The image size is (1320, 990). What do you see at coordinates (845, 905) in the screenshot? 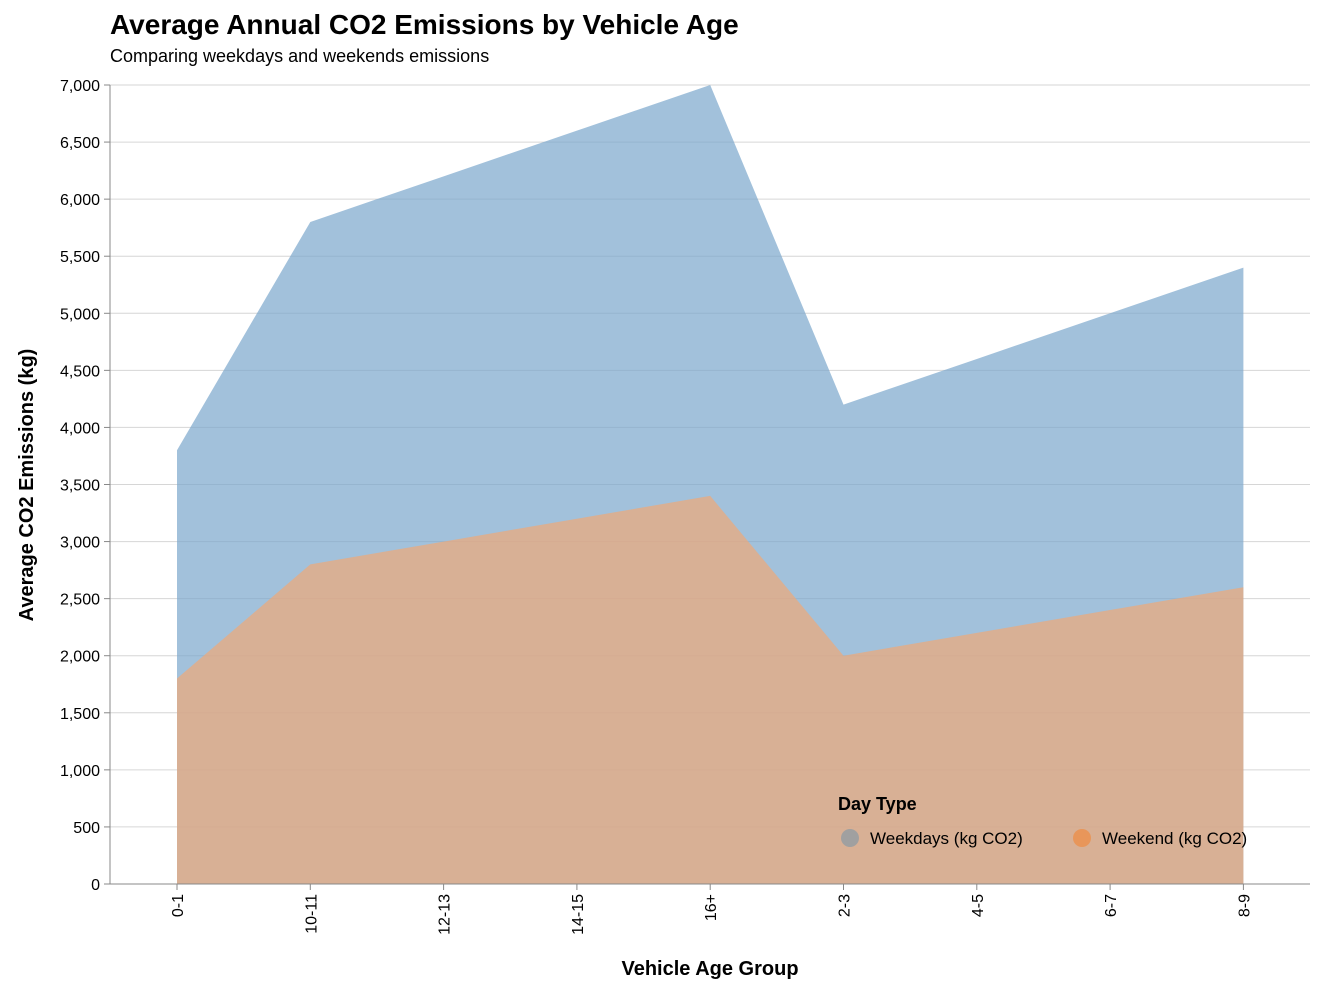
I see `x-tick-label: 2-3` at bounding box center [845, 905].